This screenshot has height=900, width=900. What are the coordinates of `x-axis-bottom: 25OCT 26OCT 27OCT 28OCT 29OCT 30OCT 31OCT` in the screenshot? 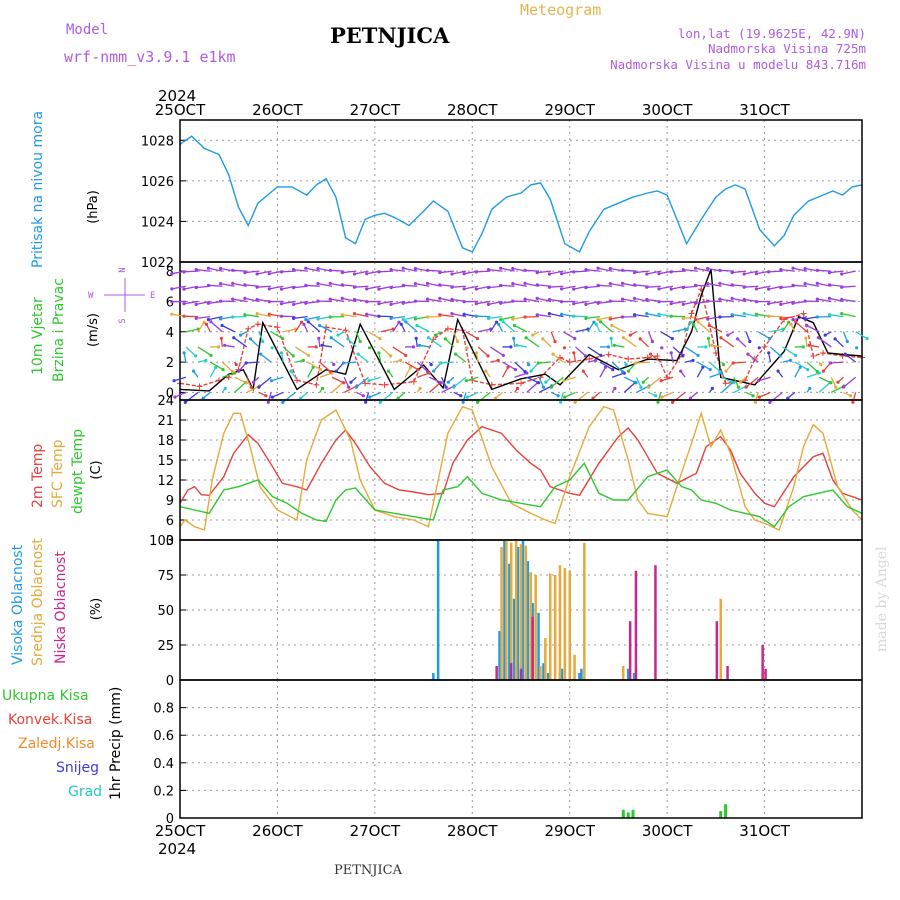 It's located at (473, 831).